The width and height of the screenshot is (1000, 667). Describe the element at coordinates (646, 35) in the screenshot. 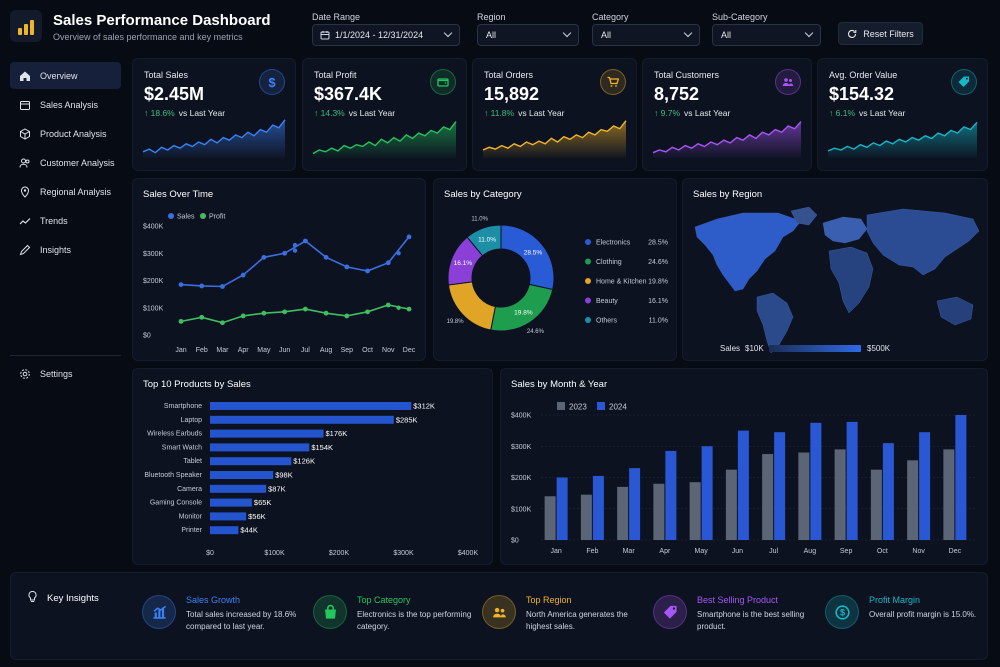

I see `category-select: All` at that location.